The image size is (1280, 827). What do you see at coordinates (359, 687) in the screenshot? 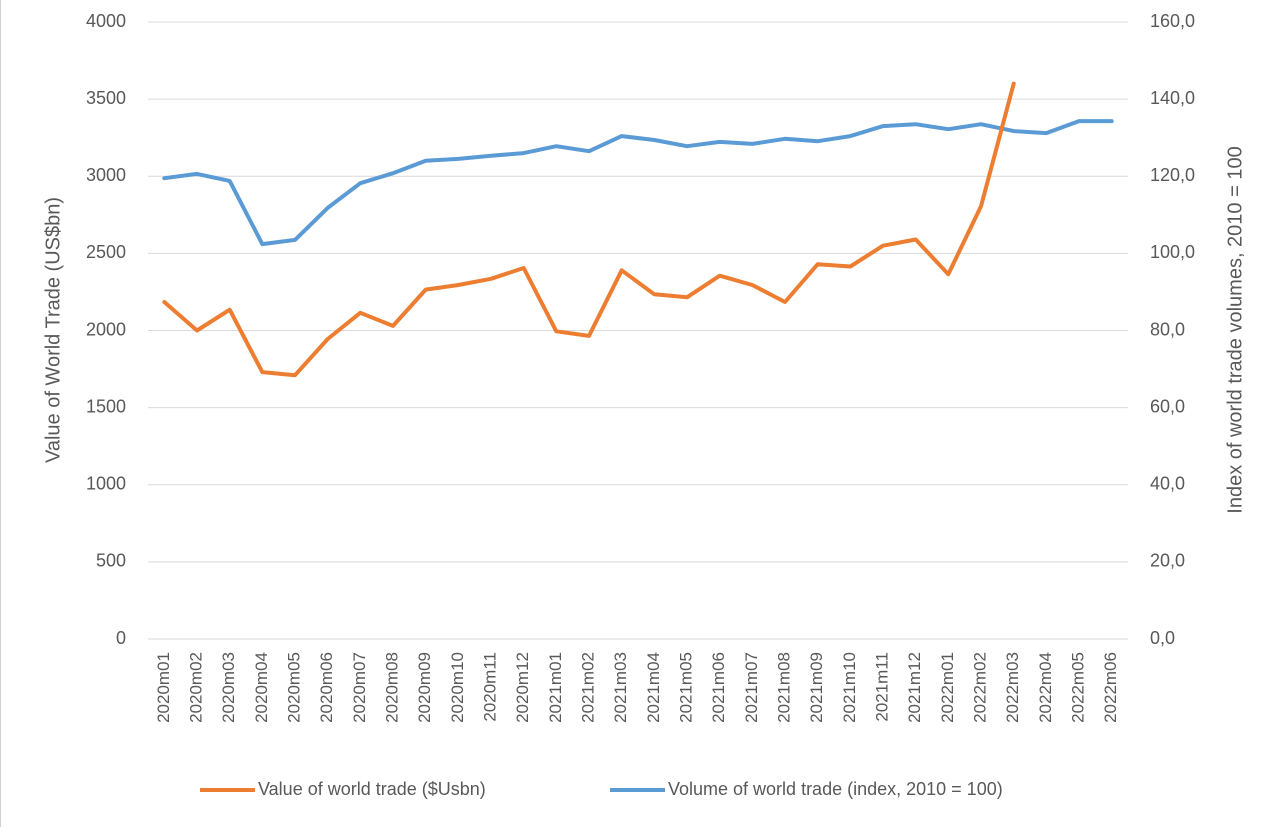
I see `x-tick-label: 2020m07` at bounding box center [359, 687].